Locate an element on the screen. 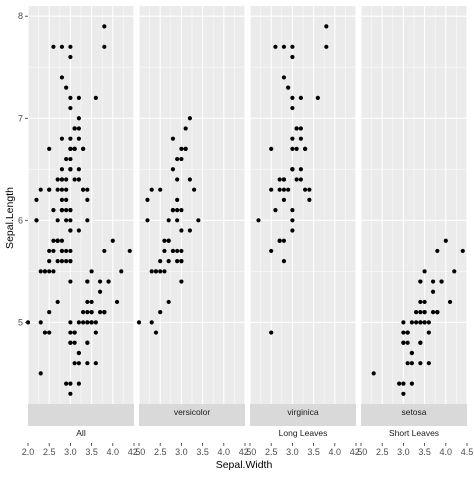  y-tick-label: 7 is located at coordinates (20, 118).